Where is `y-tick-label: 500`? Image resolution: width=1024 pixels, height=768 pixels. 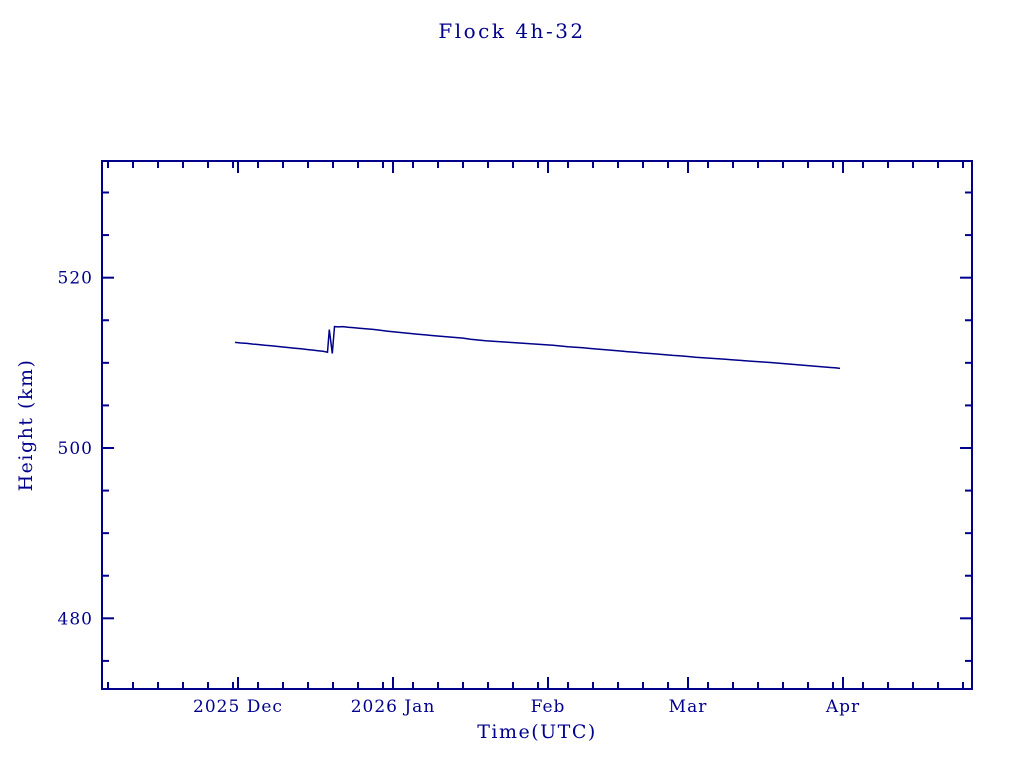 y-tick-label: 500 is located at coordinates (75, 449).